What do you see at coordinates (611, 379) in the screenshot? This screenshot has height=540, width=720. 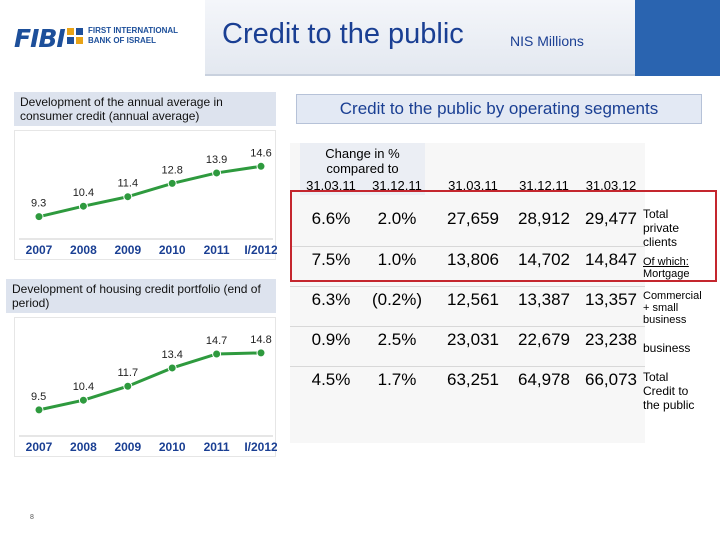 I see `table-cell: 66,073` at bounding box center [611, 379].